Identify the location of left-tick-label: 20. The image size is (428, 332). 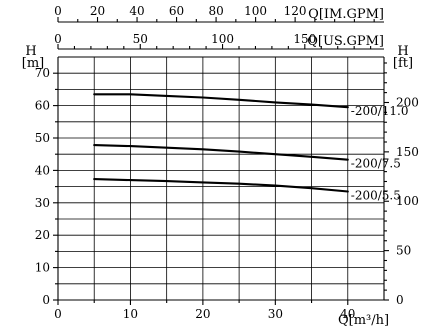
(42, 235).